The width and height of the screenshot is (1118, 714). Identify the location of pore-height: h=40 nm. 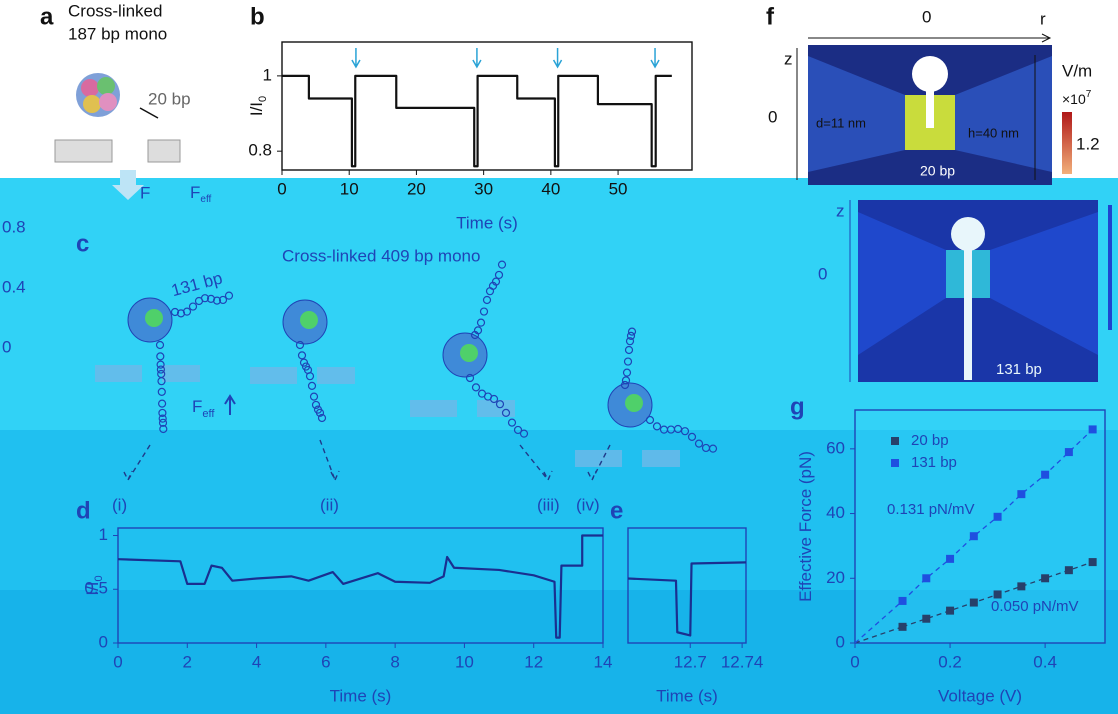
(993, 132).